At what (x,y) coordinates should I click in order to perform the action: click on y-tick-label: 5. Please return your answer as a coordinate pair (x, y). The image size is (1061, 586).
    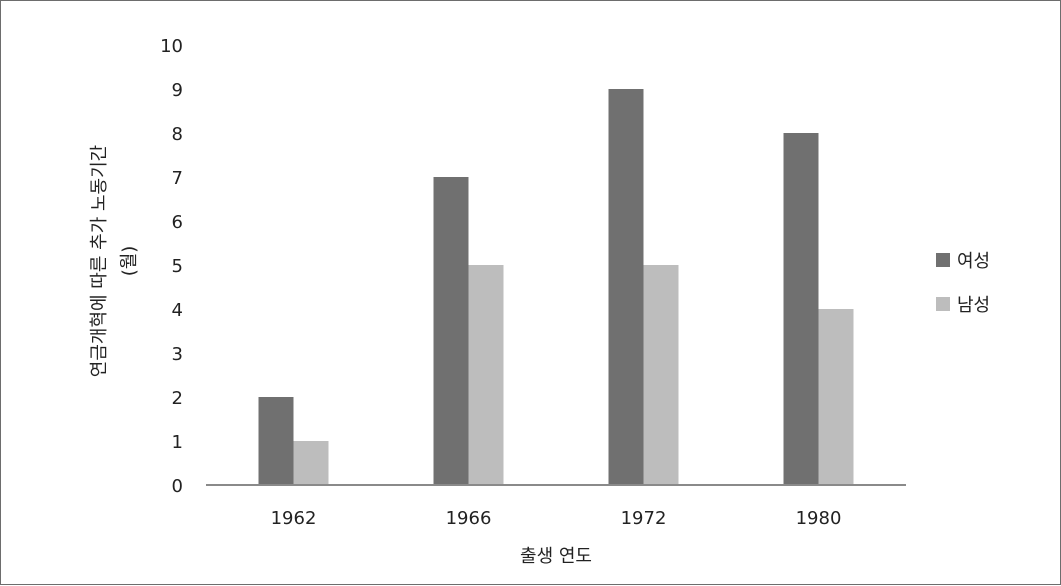
    Looking at the image, I should click on (177, 266).